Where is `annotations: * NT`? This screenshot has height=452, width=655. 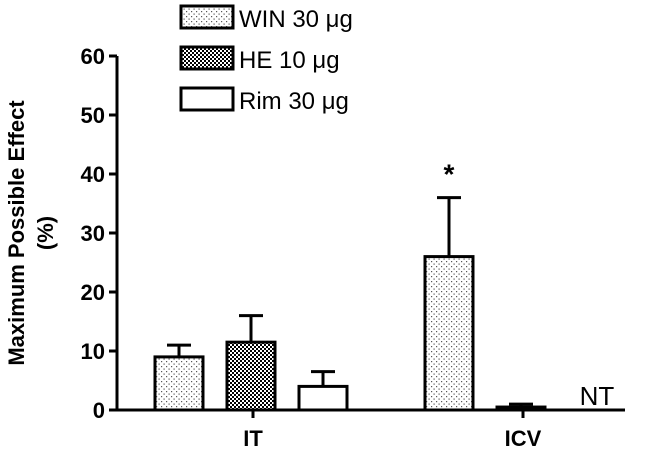 annotations: * NT is located at coordinates (529, 285).